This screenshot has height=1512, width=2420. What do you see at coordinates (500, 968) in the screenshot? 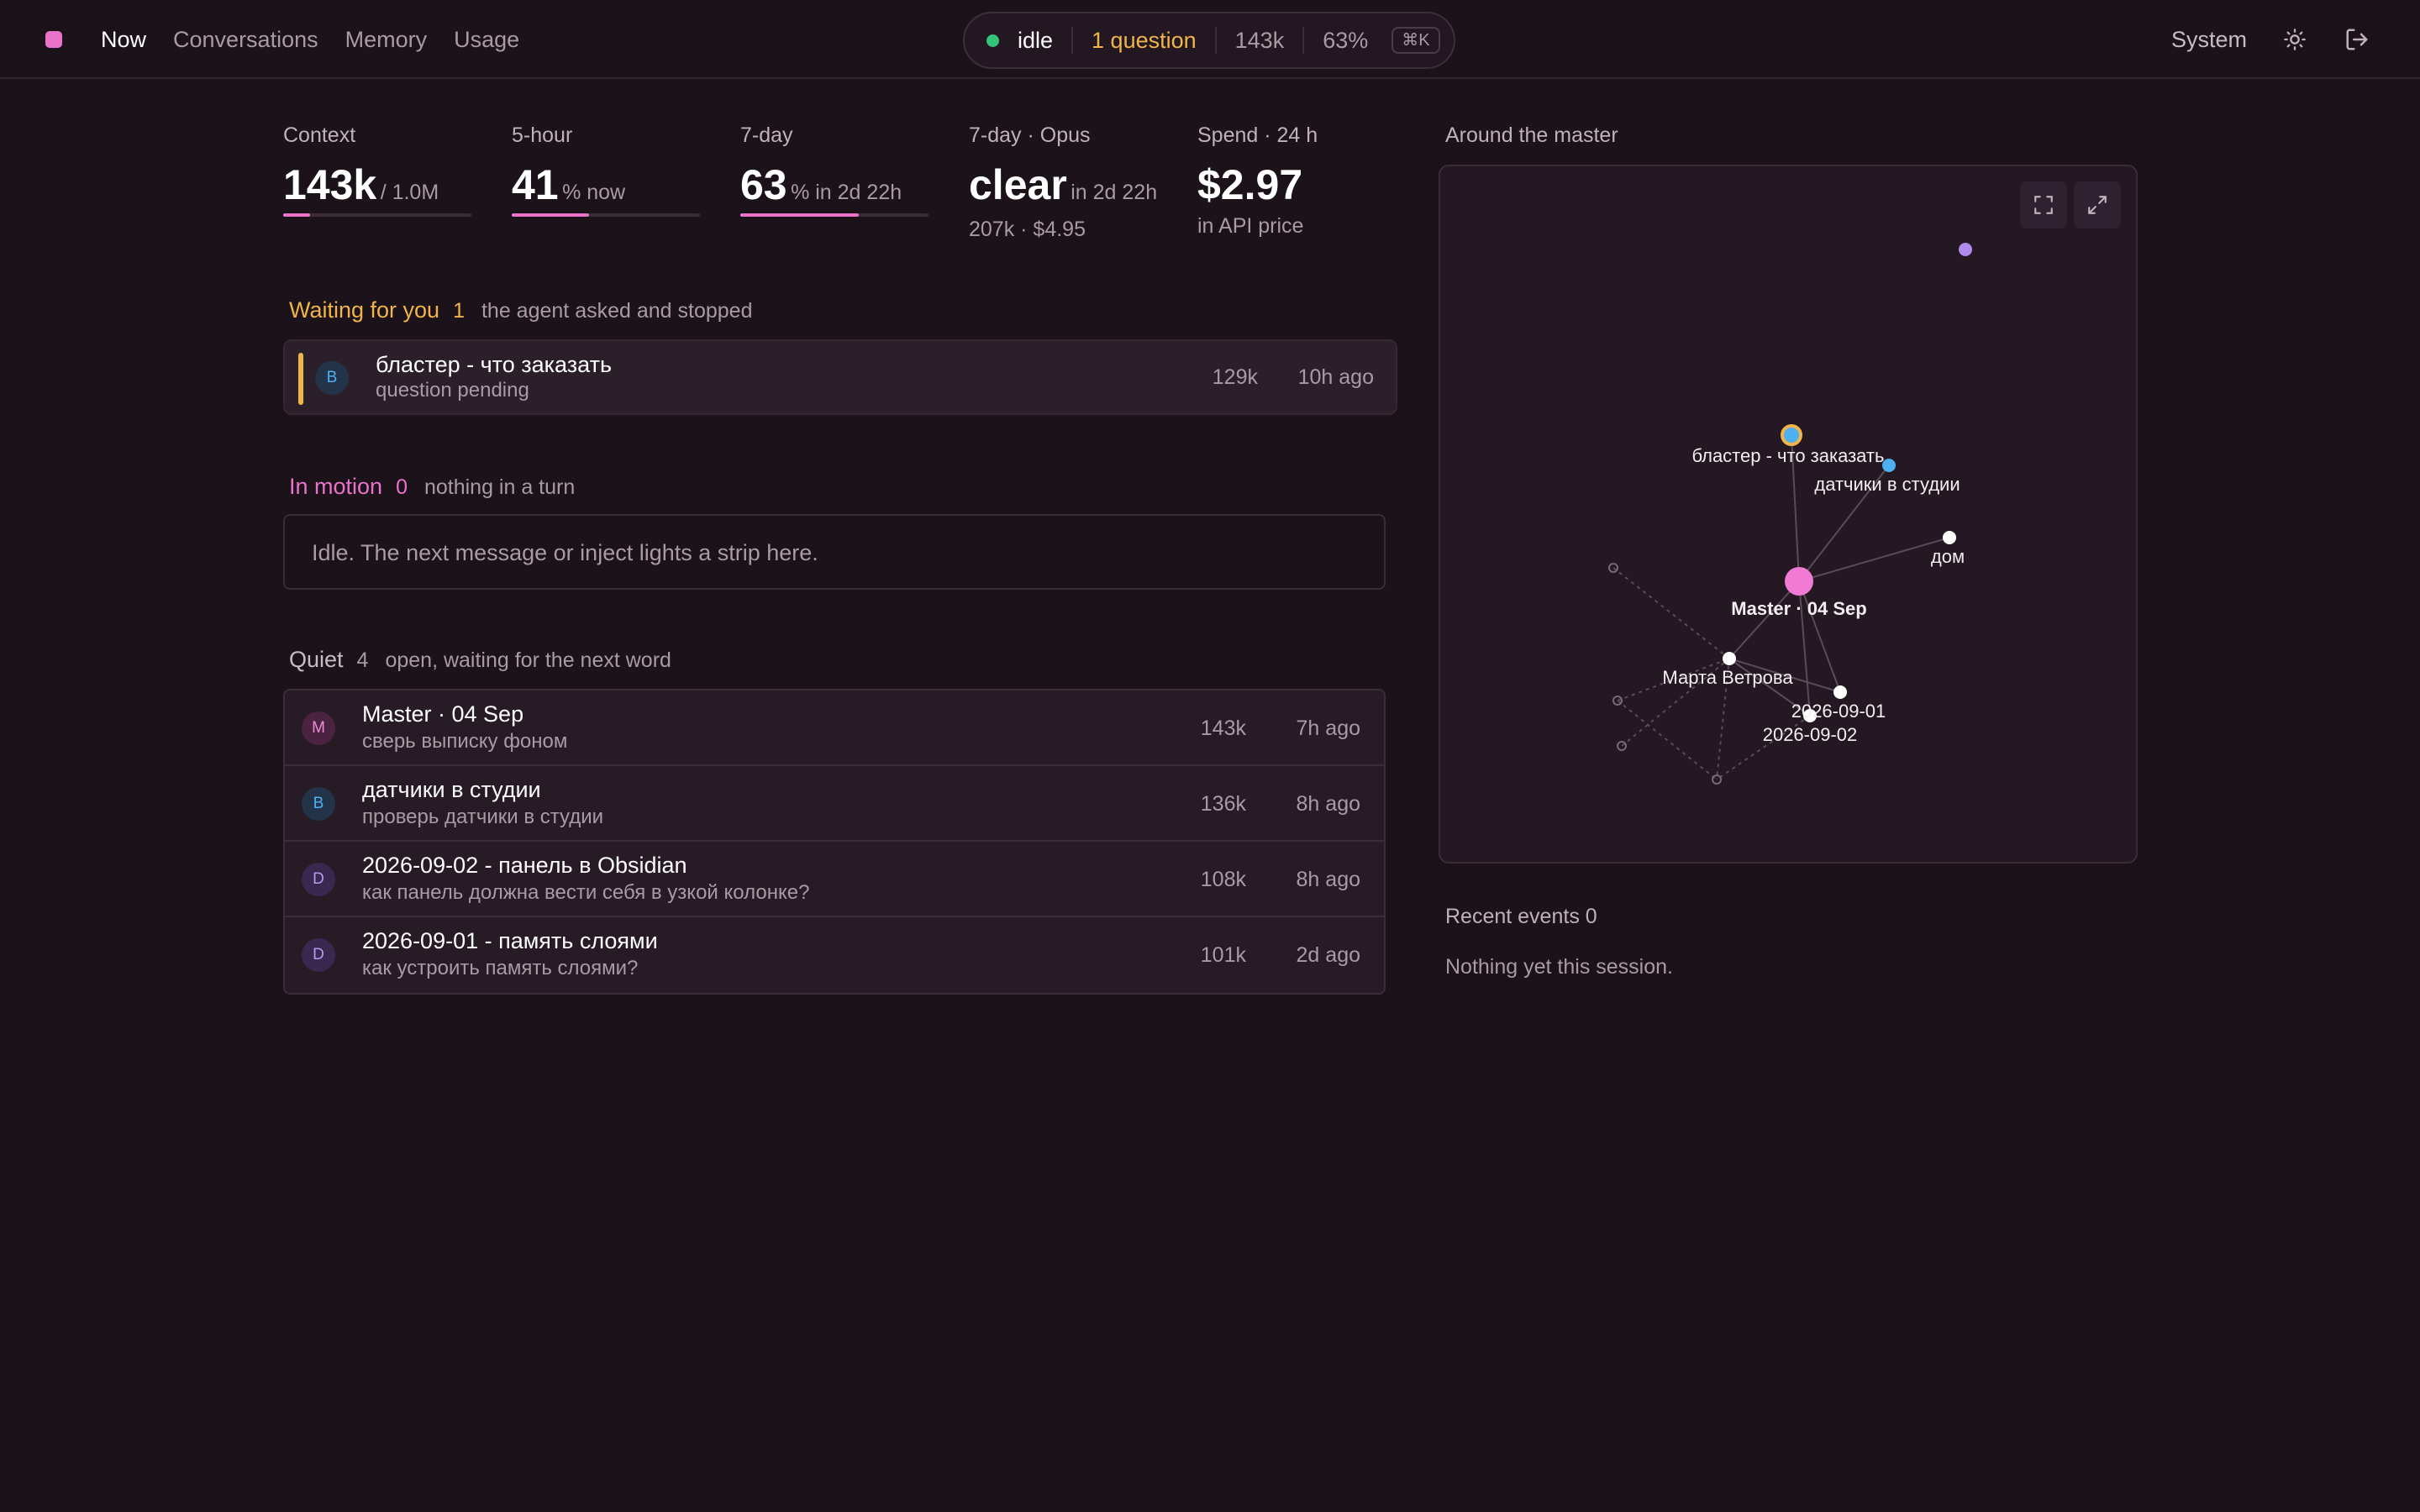
I see `conversation-subtitle: как устроить память слоями?` at bounding box center [500, 968].